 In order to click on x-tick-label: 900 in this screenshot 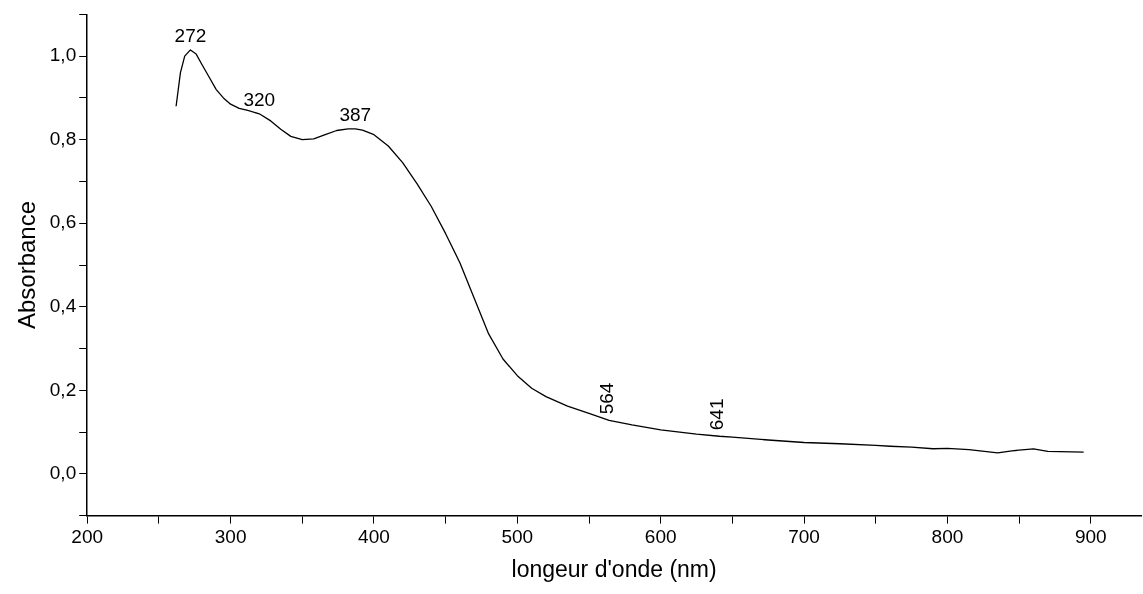, I will do `click(1090, 537)`.